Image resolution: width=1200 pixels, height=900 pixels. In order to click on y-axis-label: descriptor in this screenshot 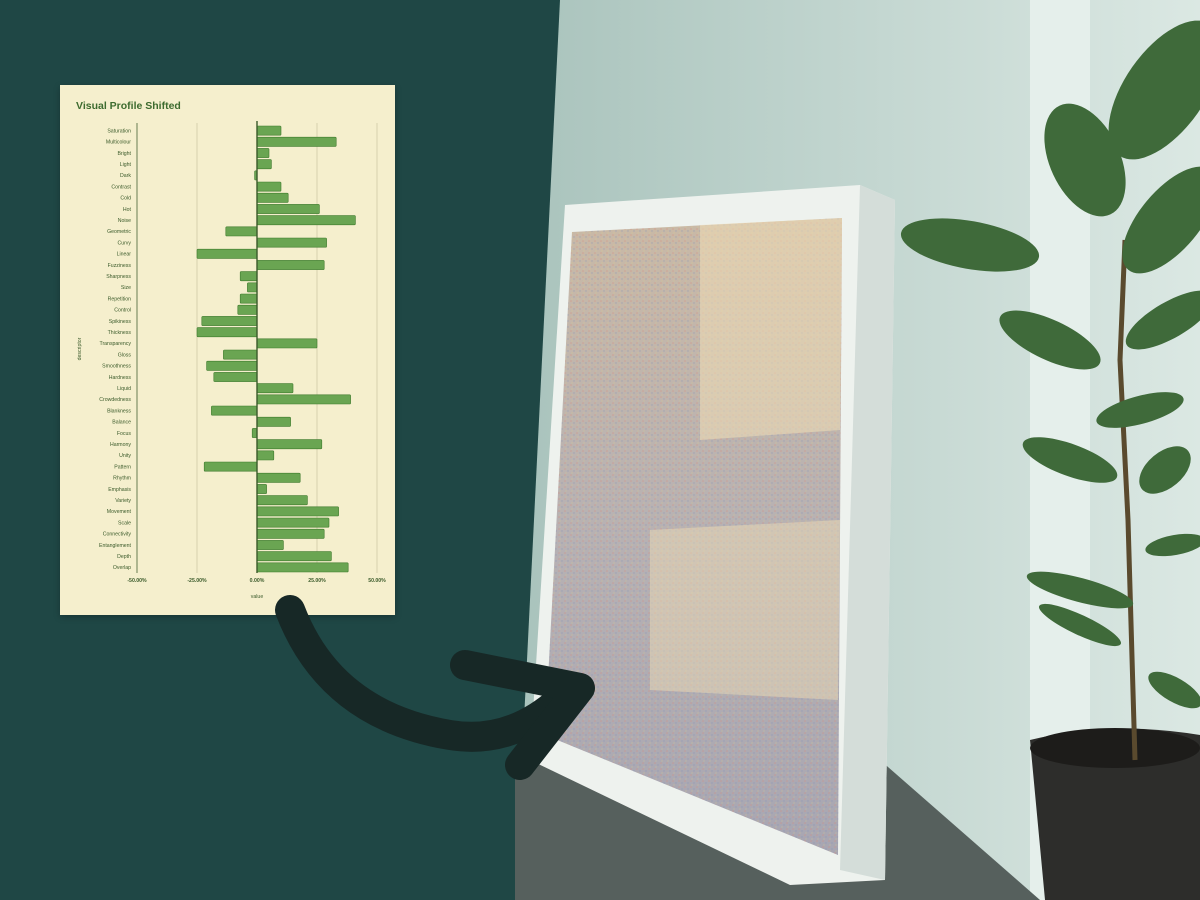, I will do `click(80, 348)`.